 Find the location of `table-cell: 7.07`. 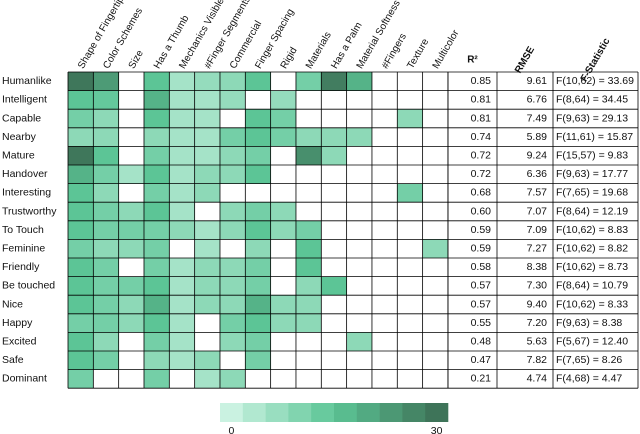

table-cell: 7.07 is located at coordinates (537, 211).